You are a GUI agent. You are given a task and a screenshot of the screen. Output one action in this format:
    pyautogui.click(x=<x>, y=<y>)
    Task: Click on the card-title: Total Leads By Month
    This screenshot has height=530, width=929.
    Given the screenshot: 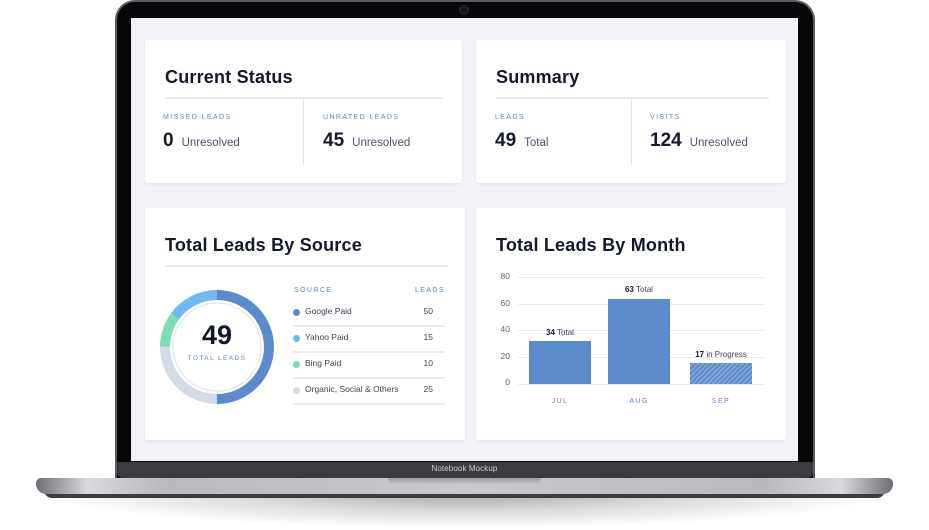 What is the action you would take?
    pyautogui.click(x=591, y=245)
    